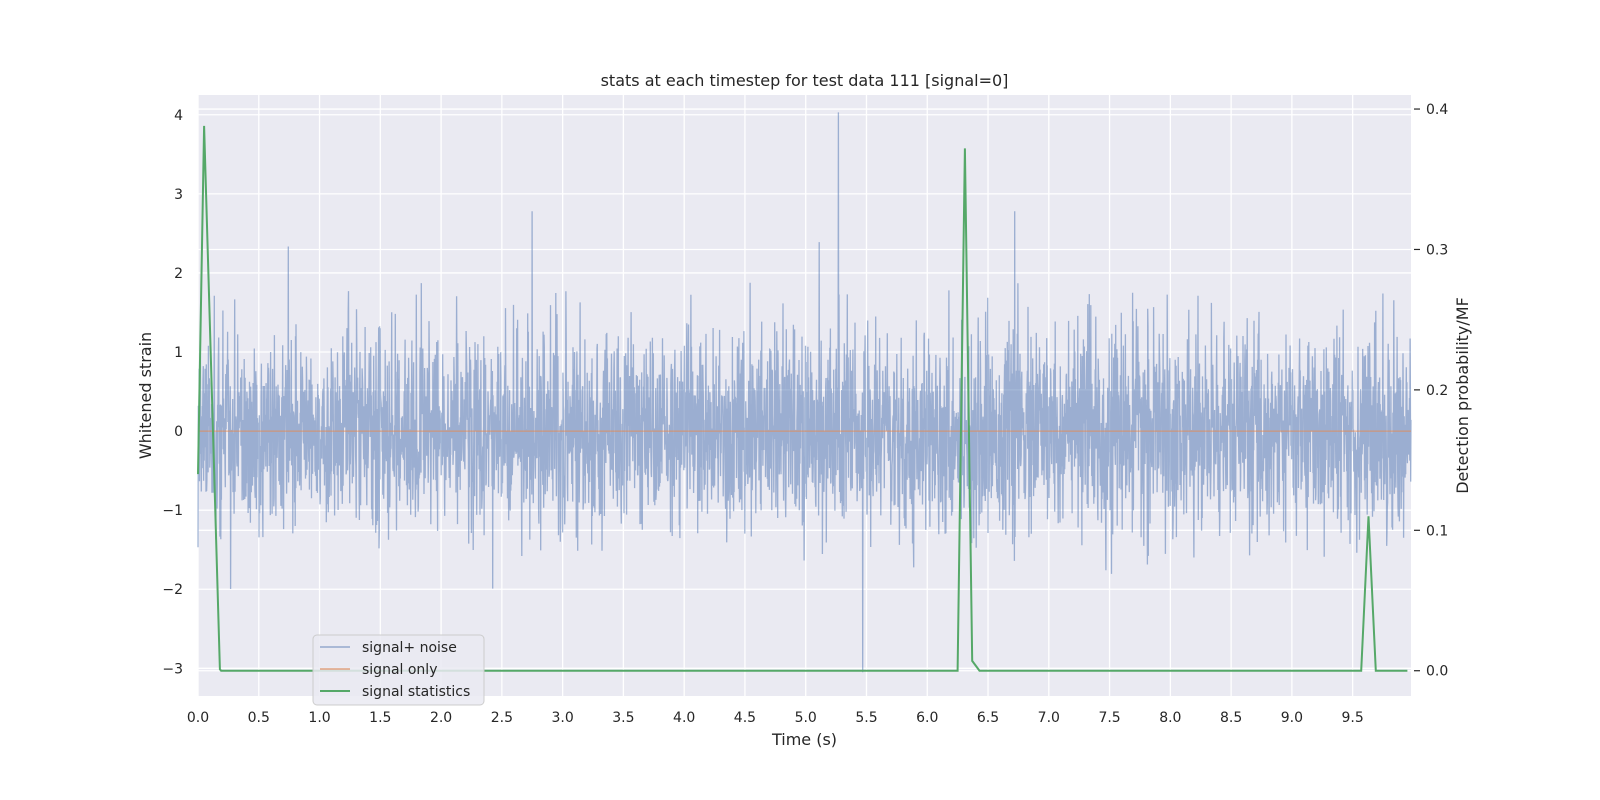 This screenshot has width=1600, height=800. Describe the element at coordinates (1231, 718) in the screenshot. I see `x-tick-label: 8.5` at that location.